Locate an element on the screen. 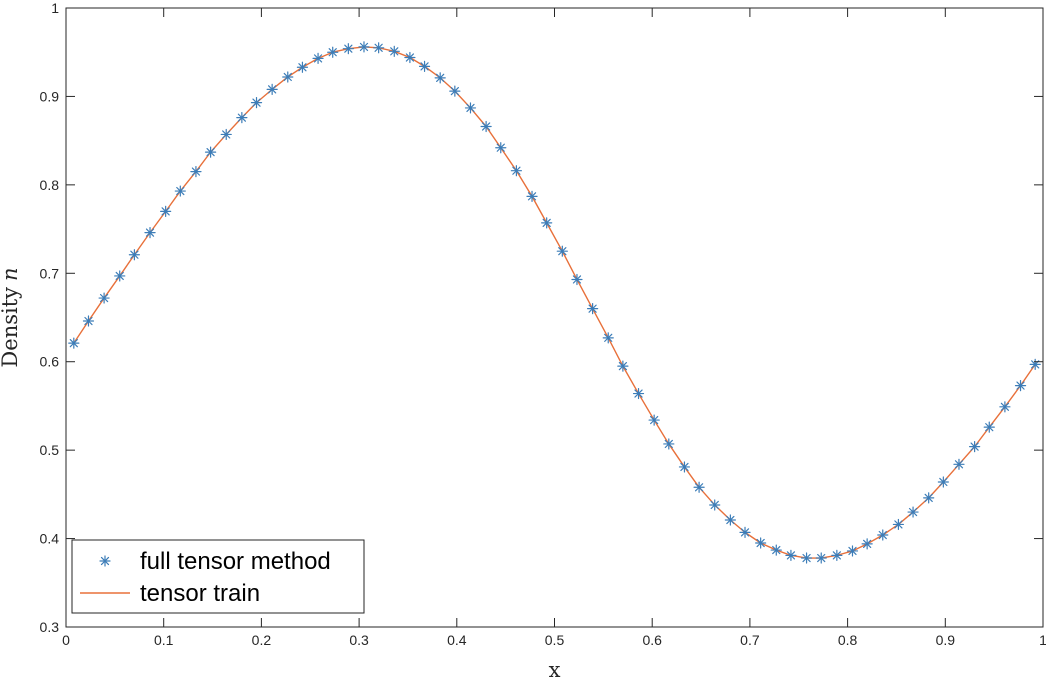 The height and width of the screenshot is (679, 1046). x-tick-label: 0.5 is located at coordinates (555, 640).